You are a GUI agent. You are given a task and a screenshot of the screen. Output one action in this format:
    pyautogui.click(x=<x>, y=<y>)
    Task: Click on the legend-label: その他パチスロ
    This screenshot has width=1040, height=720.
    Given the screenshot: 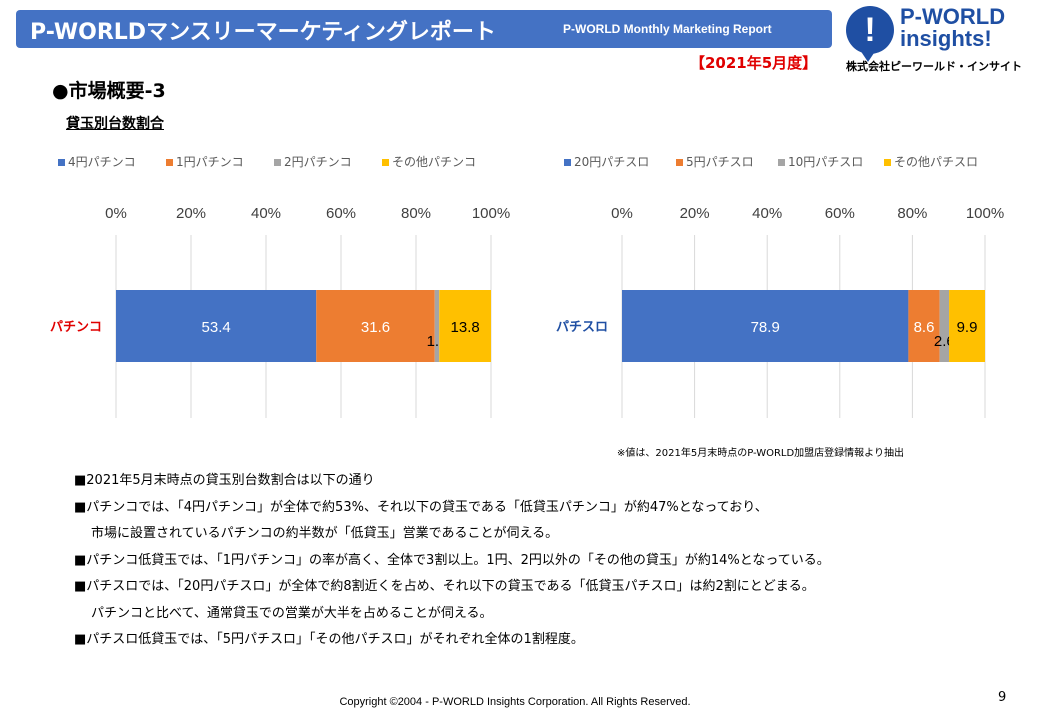 What is the action you would take?
    pyautogui.click(x=936, y=162)
    